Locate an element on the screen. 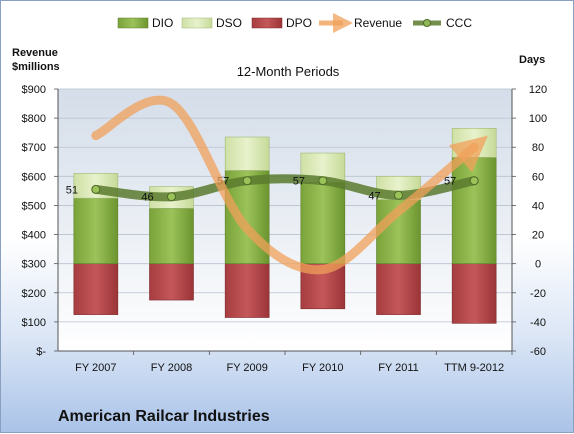 The image size is (574, 434). right-tick-label: 40 is located at coordinates (538, 206).